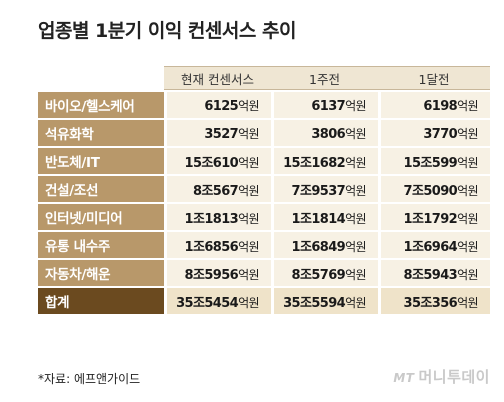  I want to click on value-number: 1조6964, so click(430, 247).